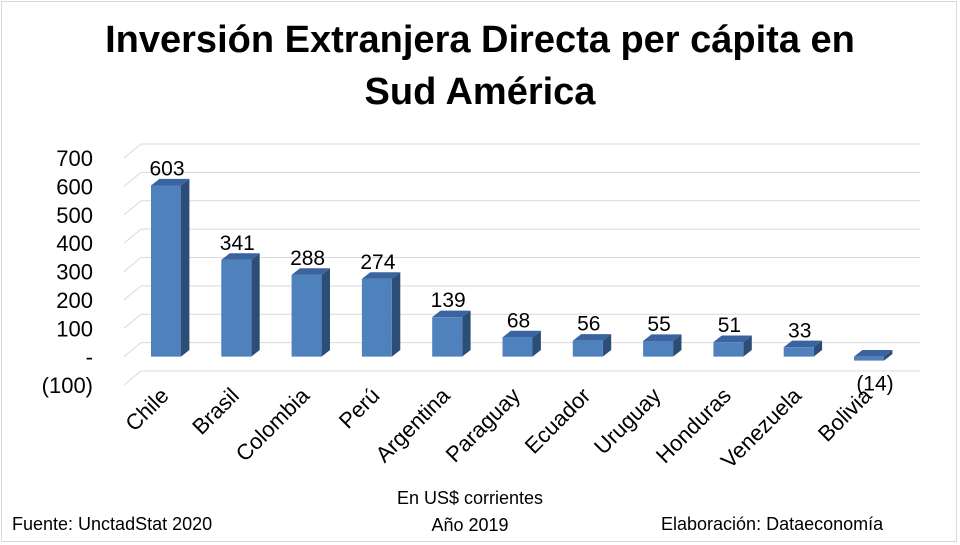 This screenshot has height=545, width=960. Describe the element at coordinates (772, 524) in the screenshot. I see `elaboration-note: Elaboración: Dataeconomía` at that location.